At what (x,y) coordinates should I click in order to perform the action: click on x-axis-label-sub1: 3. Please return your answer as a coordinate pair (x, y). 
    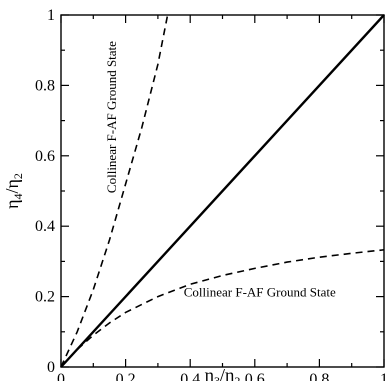
    Looking at the image, I should click on (217, 377).